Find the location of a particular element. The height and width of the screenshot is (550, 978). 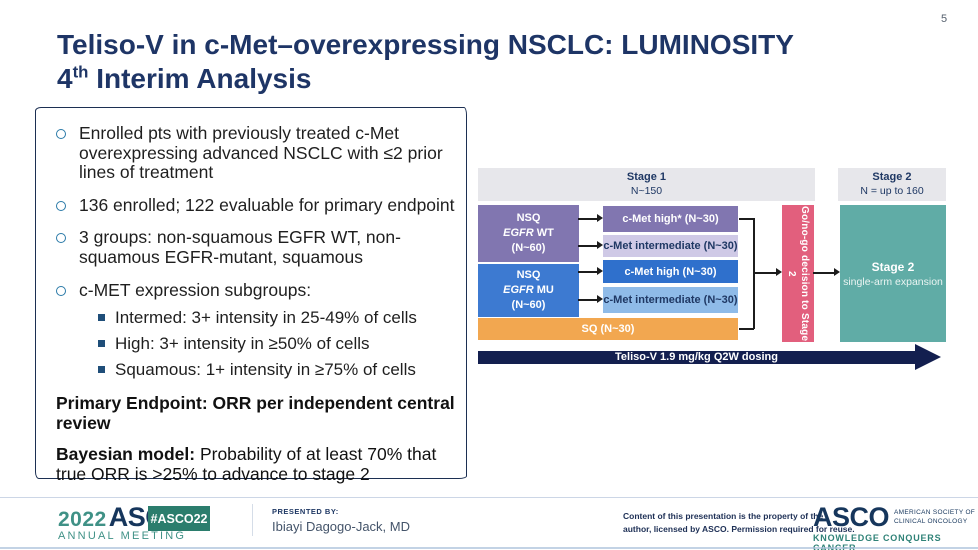

dosing-arrow-bar is located at coordinates (696, 357).